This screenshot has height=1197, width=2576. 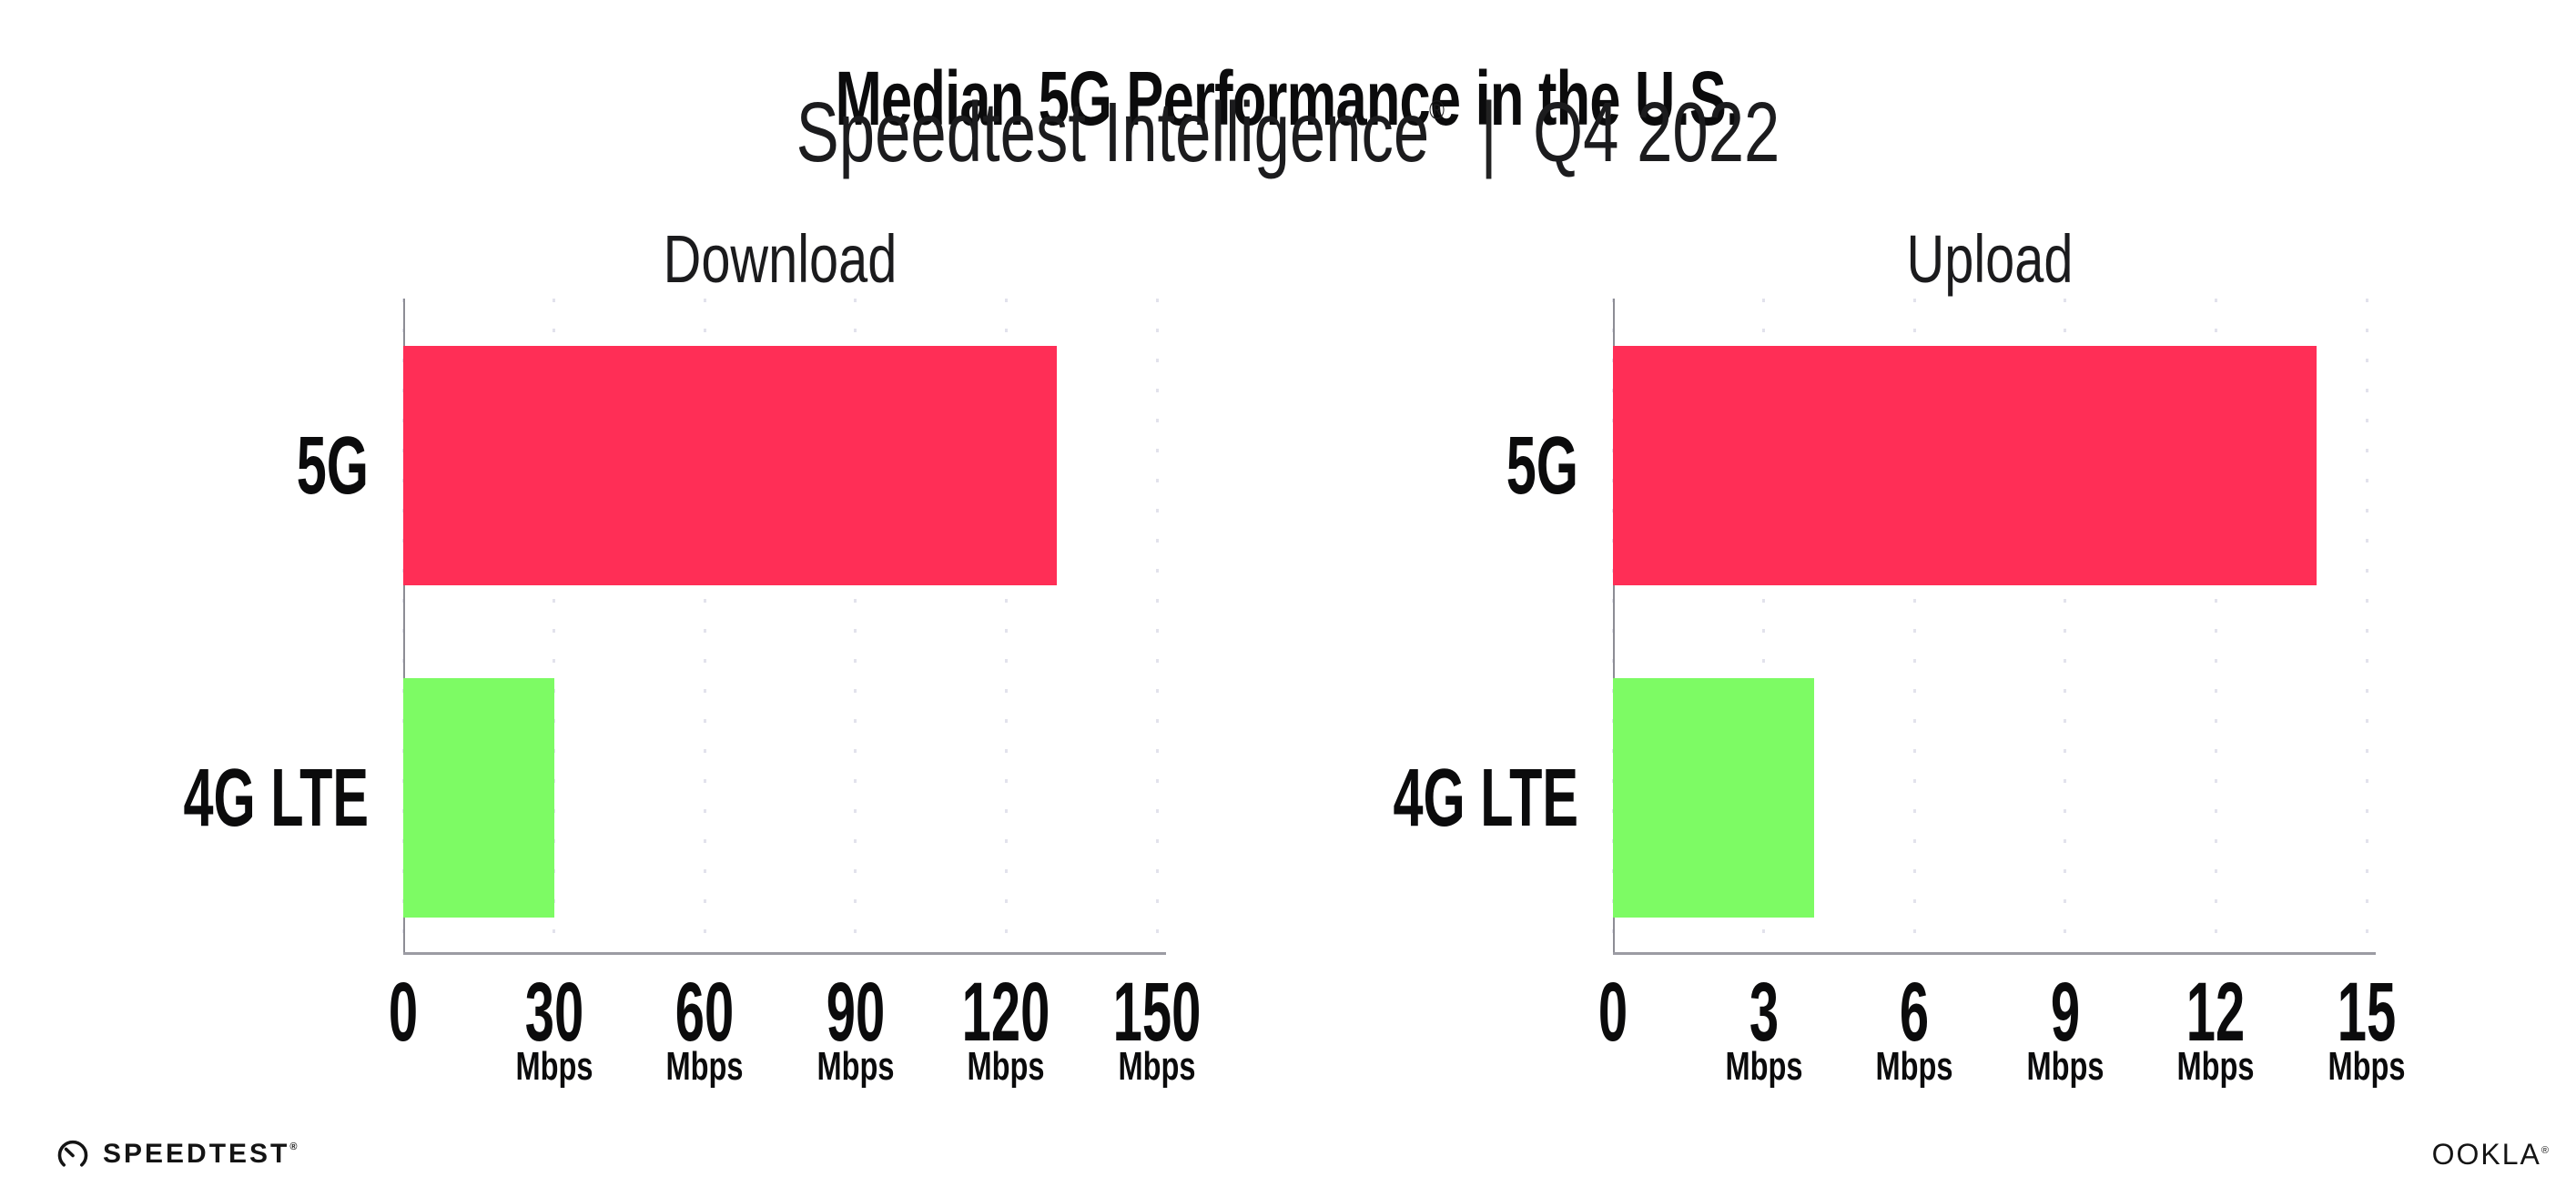 What do you see at coordinates (1006, 1012) in the screenshot?
I see `tick-label: 120` at bounding box center [1006, 1012].